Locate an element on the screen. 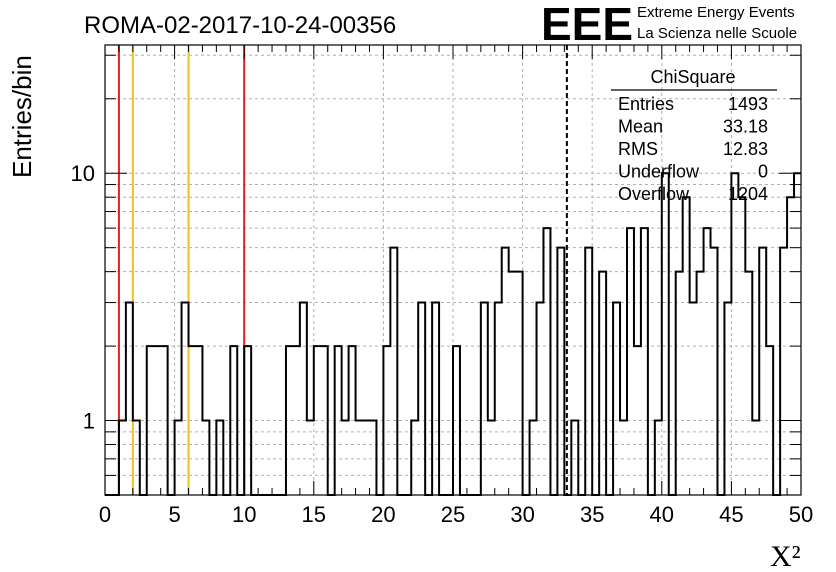  stats-value: 1204 is located at coordinates (748, 194).